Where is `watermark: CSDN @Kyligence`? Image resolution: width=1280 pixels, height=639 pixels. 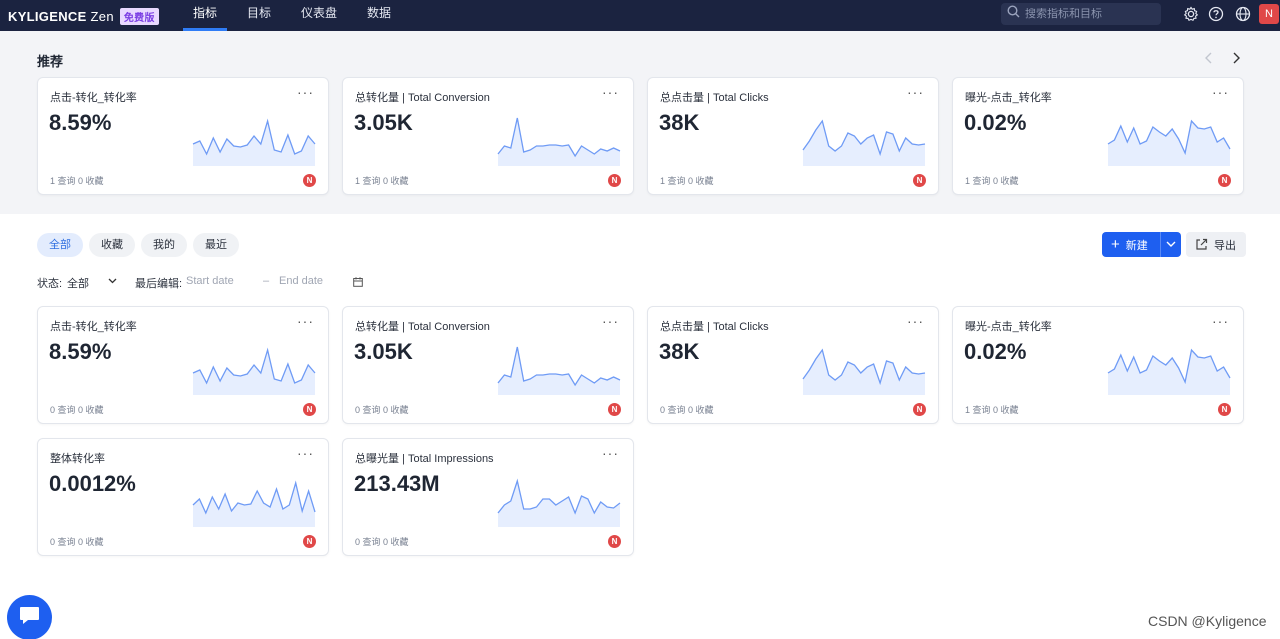 watermark: CSDN @Kyligence is located at coordinates (1207, 621).